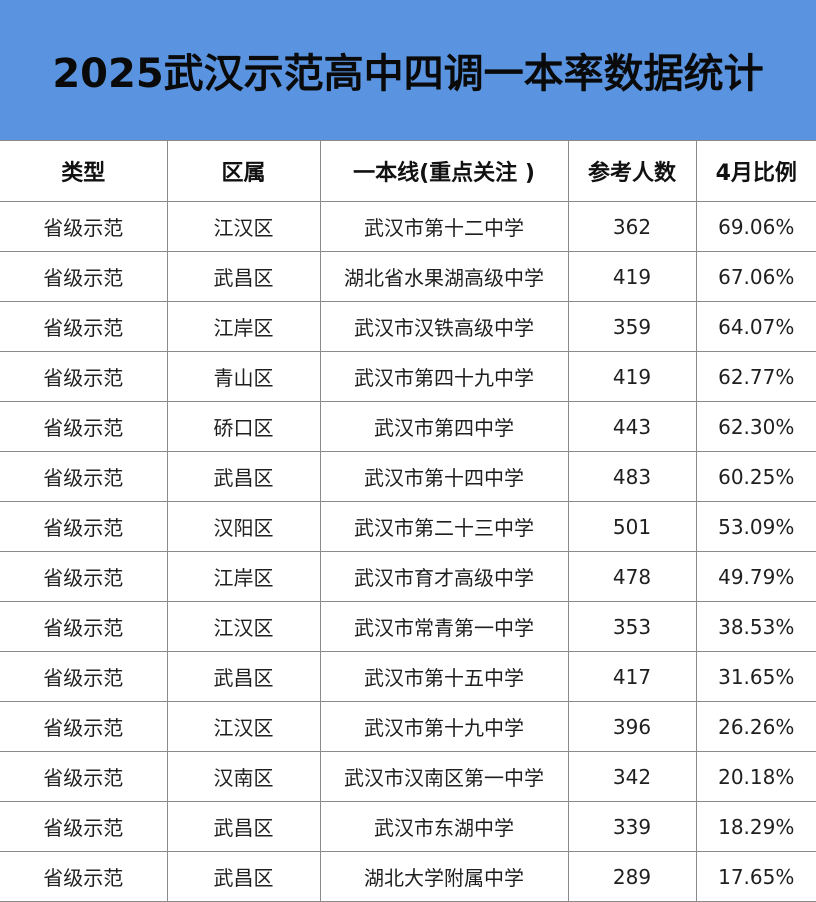 The width and height of the screenshot is (816, 902). I want to click on table-row: 省级示范 江汉区 武汉市第十二中学 362 69.06%, so click(408, 226).